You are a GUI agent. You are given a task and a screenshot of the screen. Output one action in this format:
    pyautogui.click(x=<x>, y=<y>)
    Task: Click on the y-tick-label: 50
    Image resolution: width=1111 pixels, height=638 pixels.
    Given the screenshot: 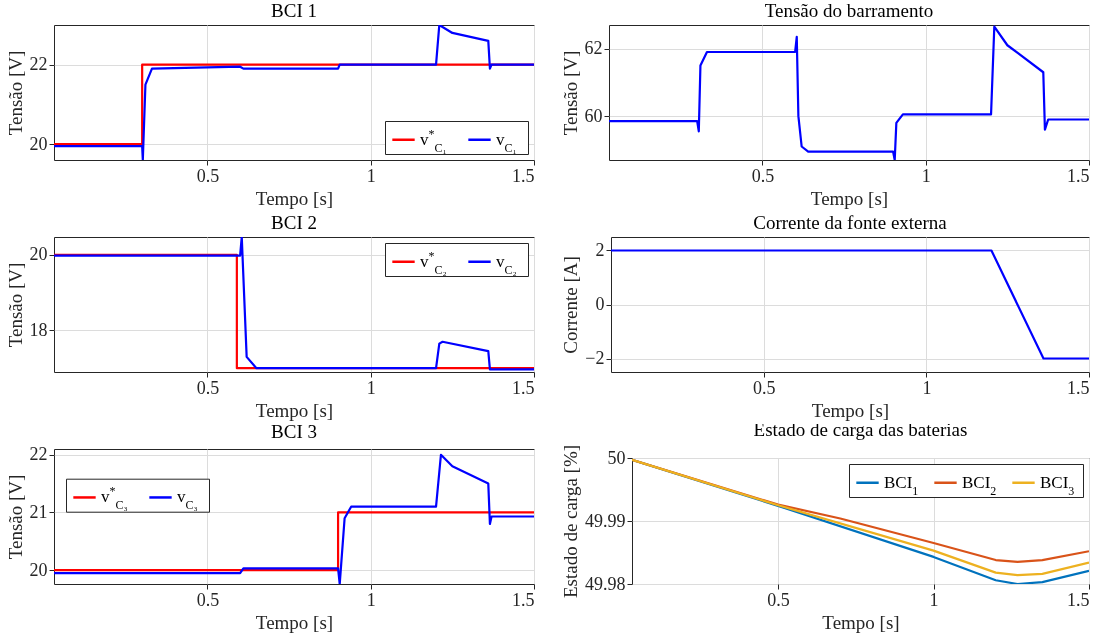 What is the action you would take?
    pyautogui.click(x=616, y=457)
    